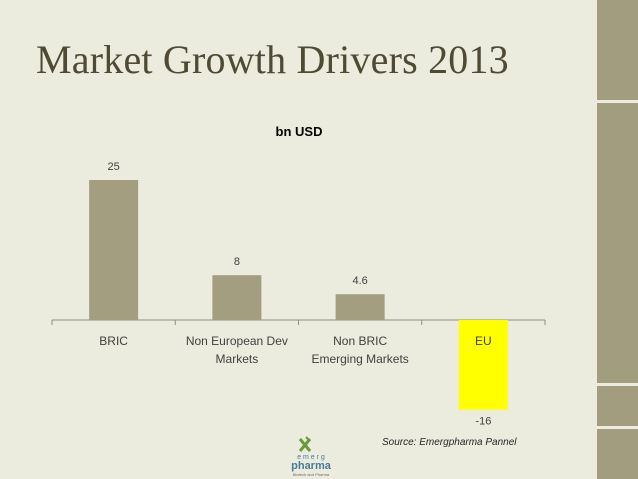 The image size is (638, 479). I want to click on data-label-1: 8, so click(237, 262).